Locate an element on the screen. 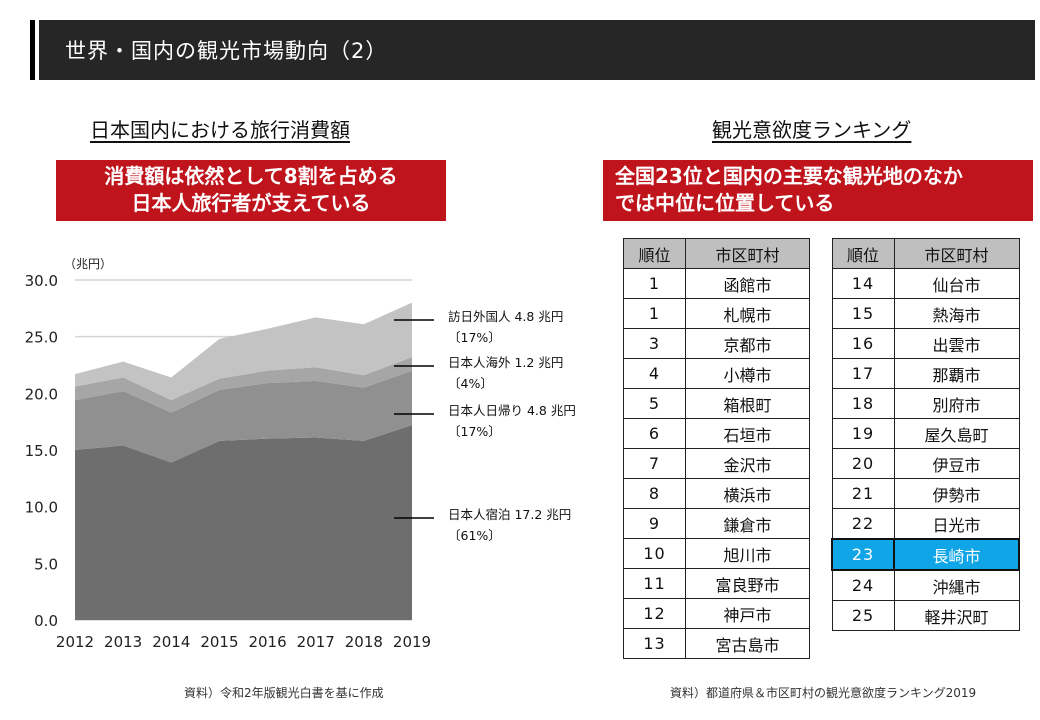 The width and height of the screenshot is (1040, 720). table-row: 6 石垣市 is located at coordinates (716, 433).